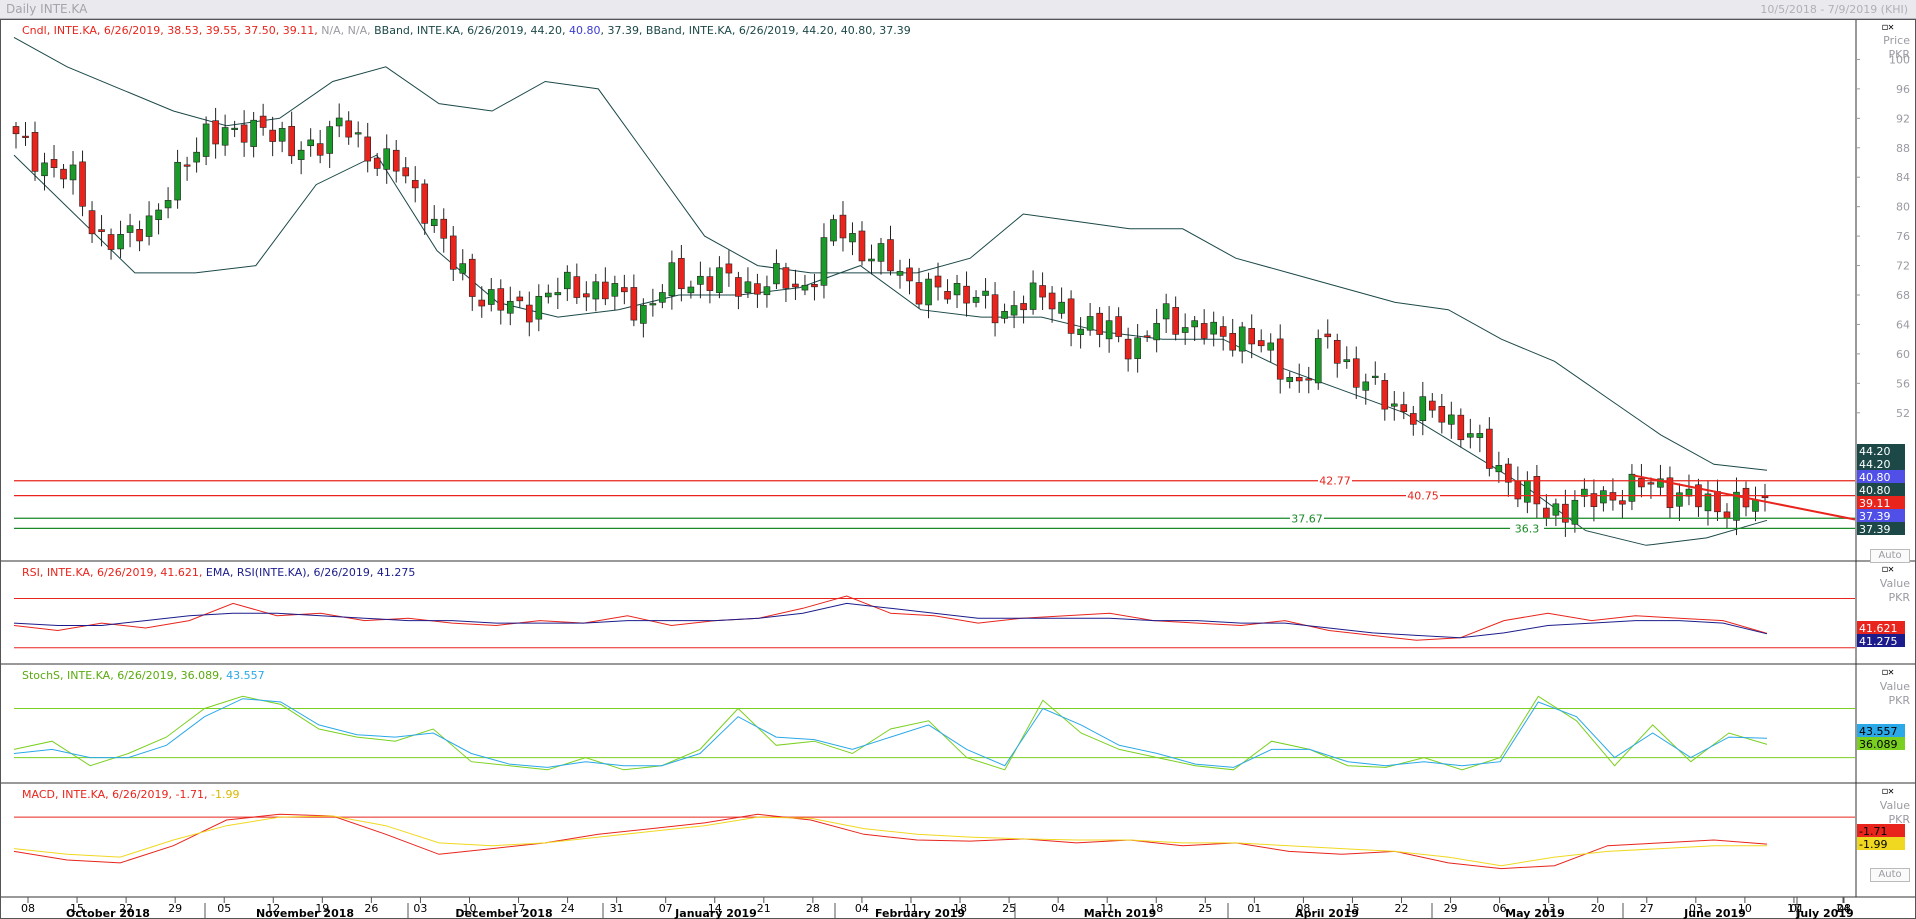 This screenshot has width=1916, height=919. Describe the element at coordinates (1335, 480) in the screenshot. I see `level-label-bg` at that location.